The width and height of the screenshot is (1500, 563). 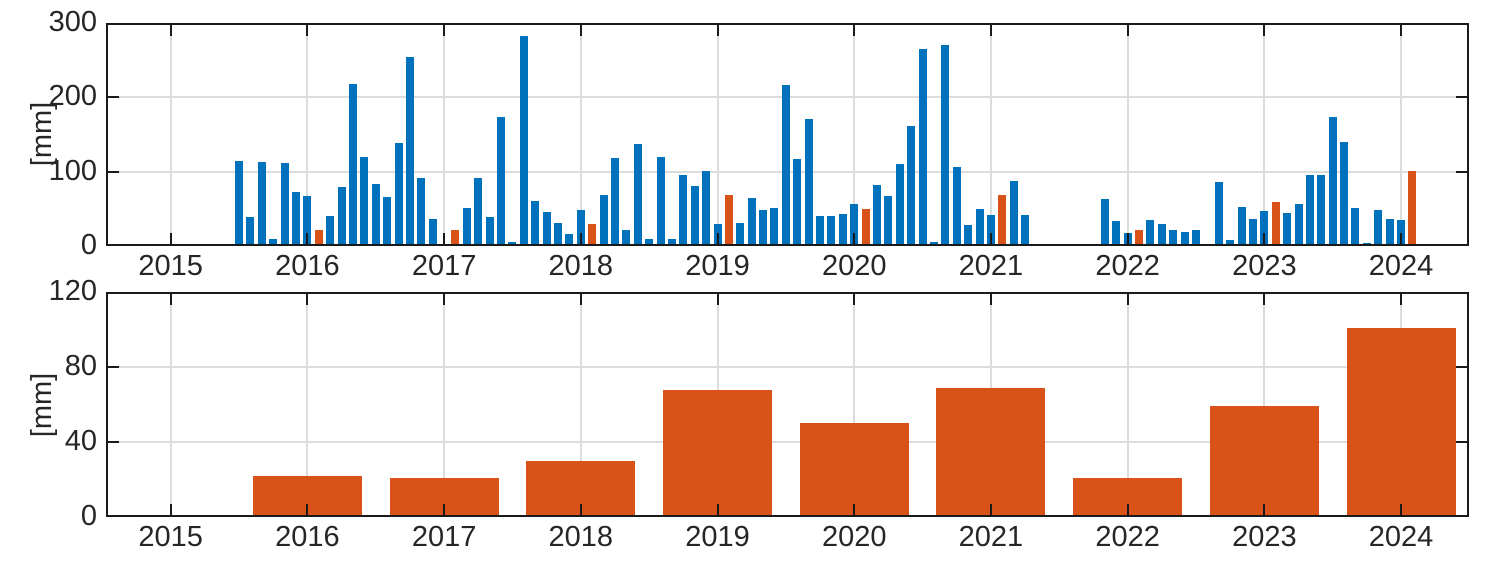 I want to click on x-tick-label-2016: 2016, so click(x=307, y=266).